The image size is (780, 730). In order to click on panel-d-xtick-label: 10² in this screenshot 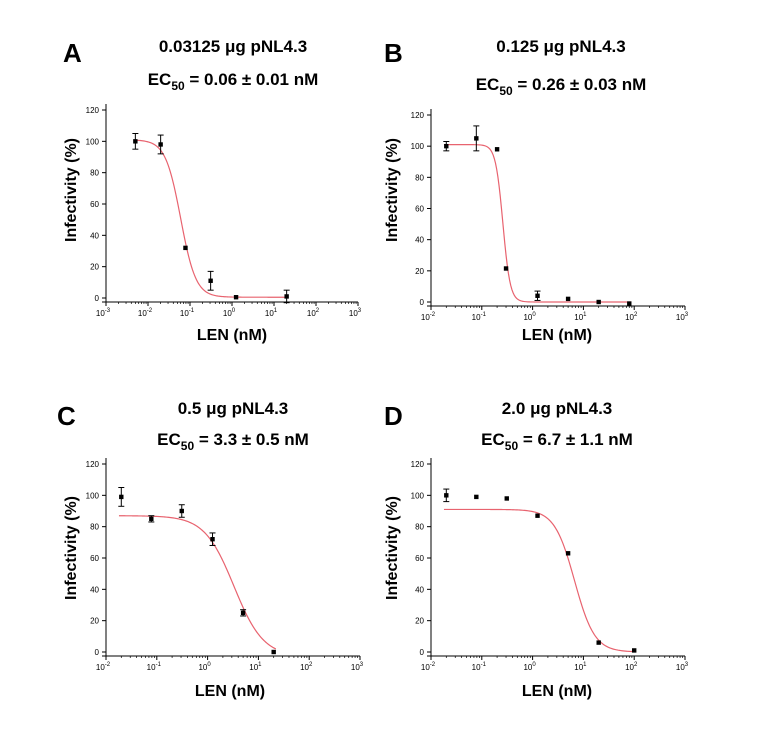, I will do `click(631, 667)`.